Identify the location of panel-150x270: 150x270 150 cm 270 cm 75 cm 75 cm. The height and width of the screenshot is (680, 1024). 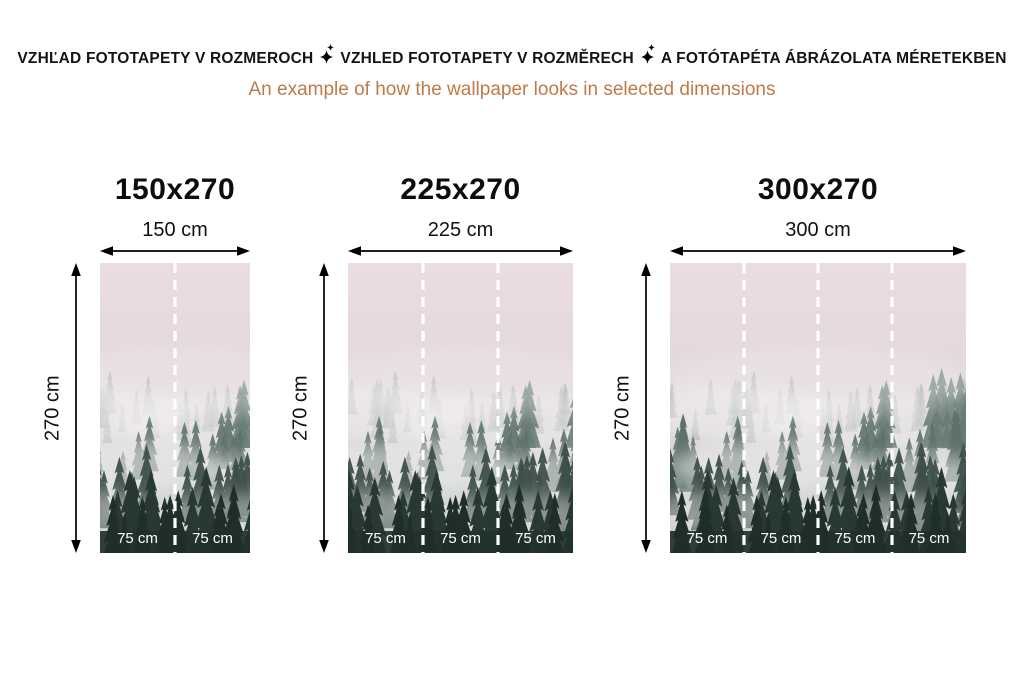
(144, 363).